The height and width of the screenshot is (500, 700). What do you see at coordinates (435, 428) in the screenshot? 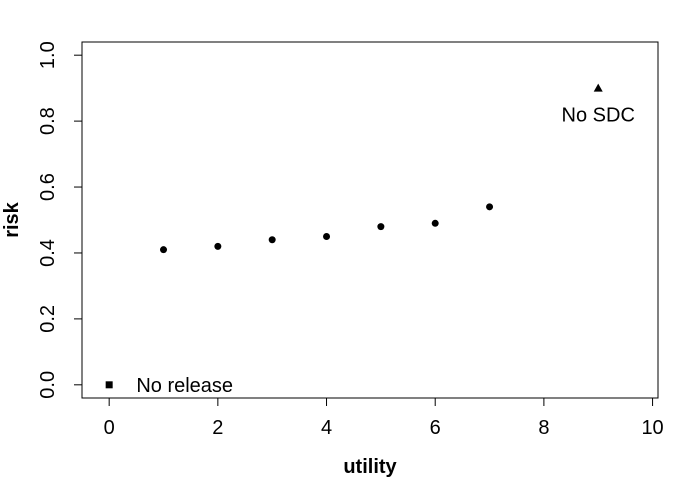
I see `x-tick-label: 6` at bounding box center [435, 428].